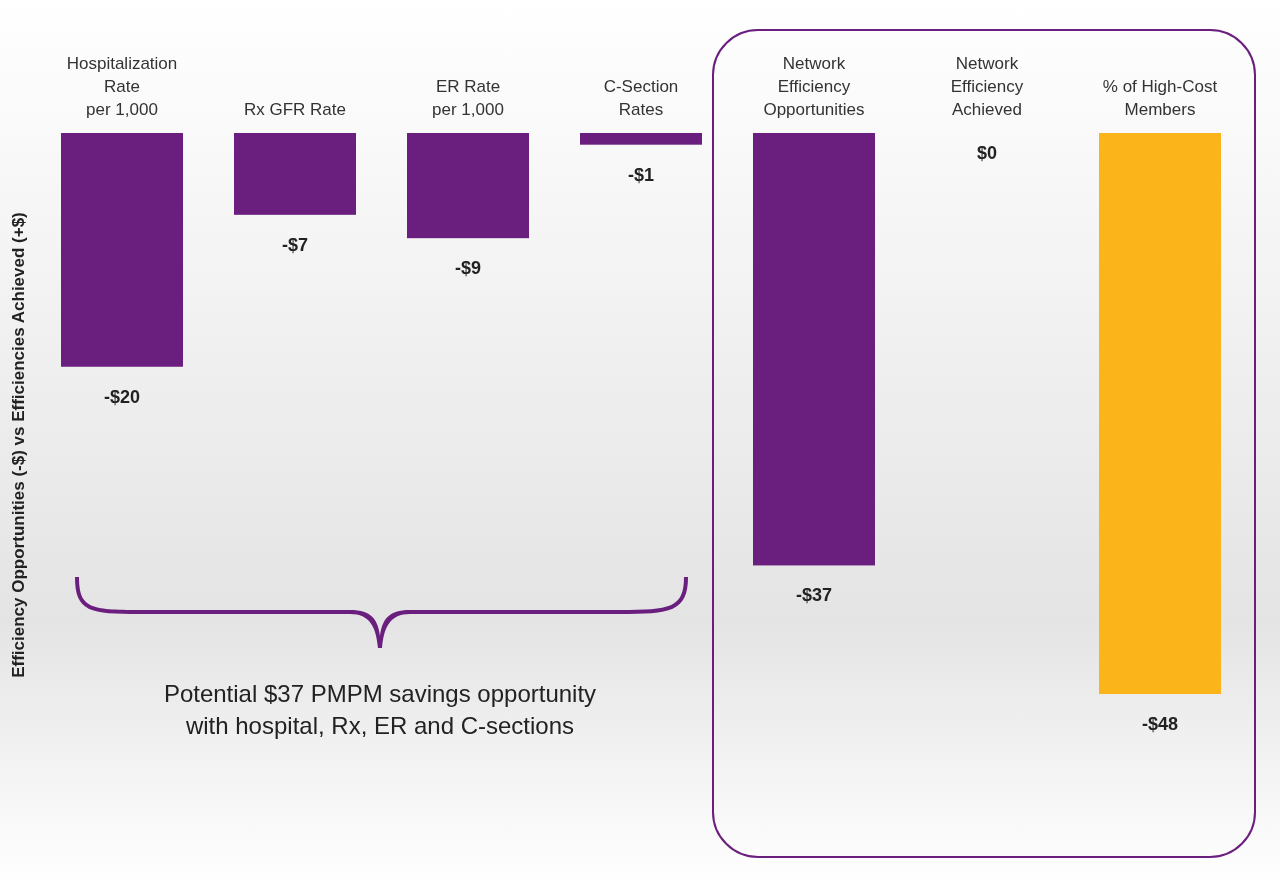 This screenshot has width=1280, height=885. I want to click on y-axis-title: Efficiency Opportunities (-$) vs Efficiencies Achieved (+$), so click(18, 445).